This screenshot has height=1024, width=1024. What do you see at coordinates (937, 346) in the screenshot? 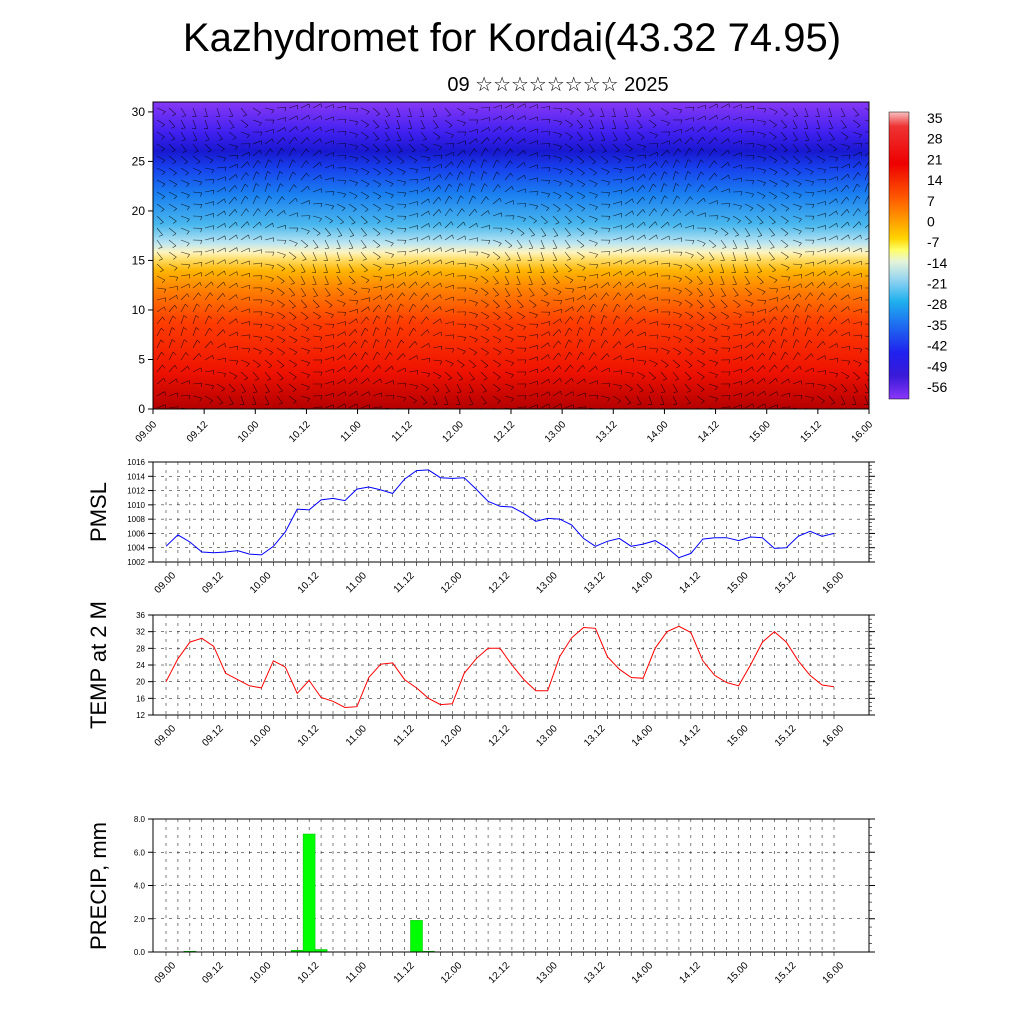
I see `colorbar-label: -42` at bounding box center [937, 346].